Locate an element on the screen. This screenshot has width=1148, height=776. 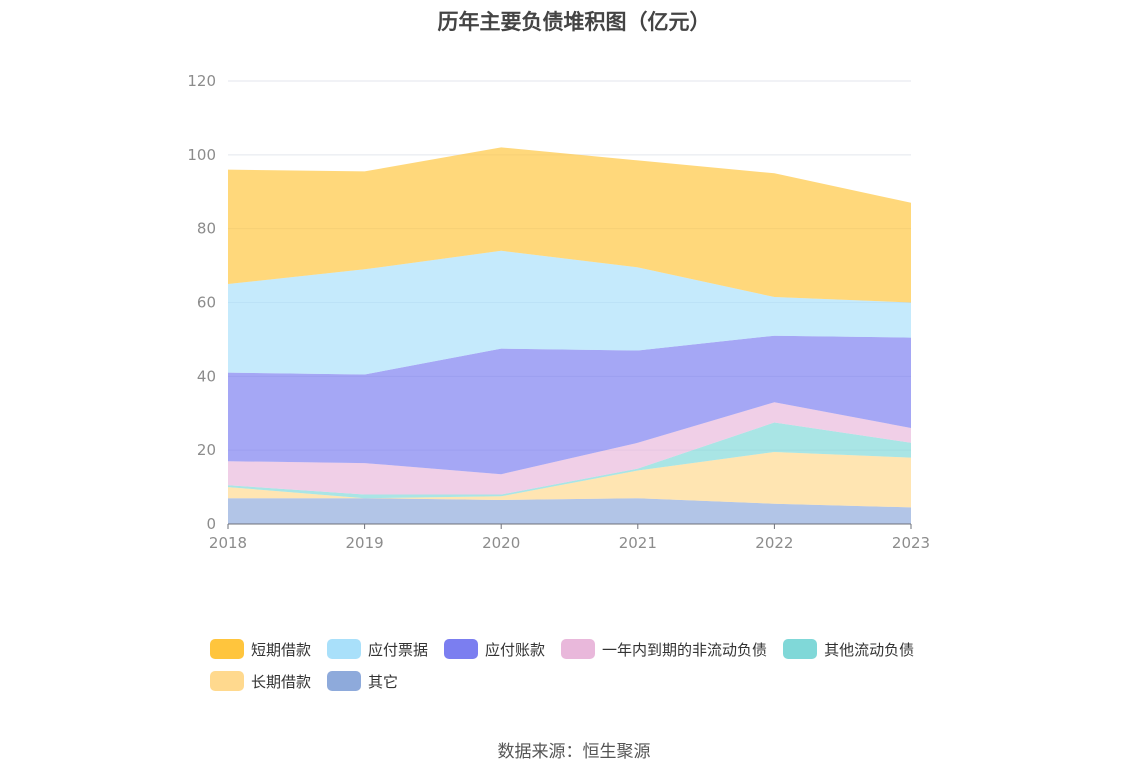
y-tick-label: 120 is located at coordinates (201, 81).